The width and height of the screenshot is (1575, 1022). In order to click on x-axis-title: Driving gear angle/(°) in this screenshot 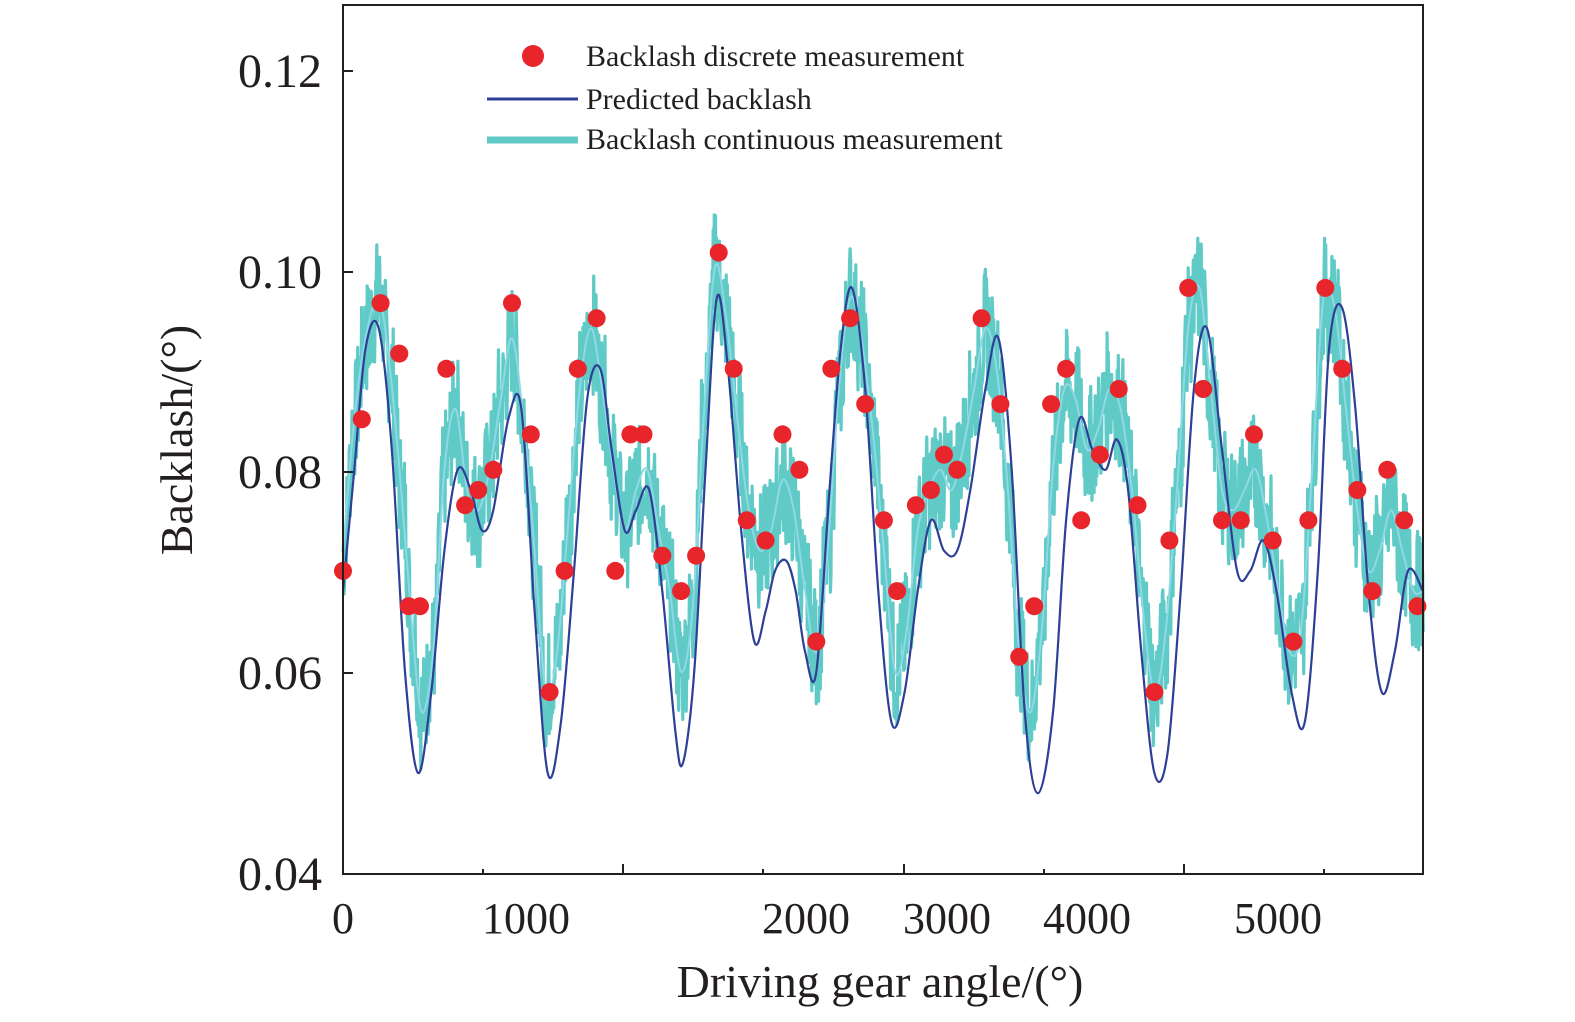, I will do `click(880, 981)`.